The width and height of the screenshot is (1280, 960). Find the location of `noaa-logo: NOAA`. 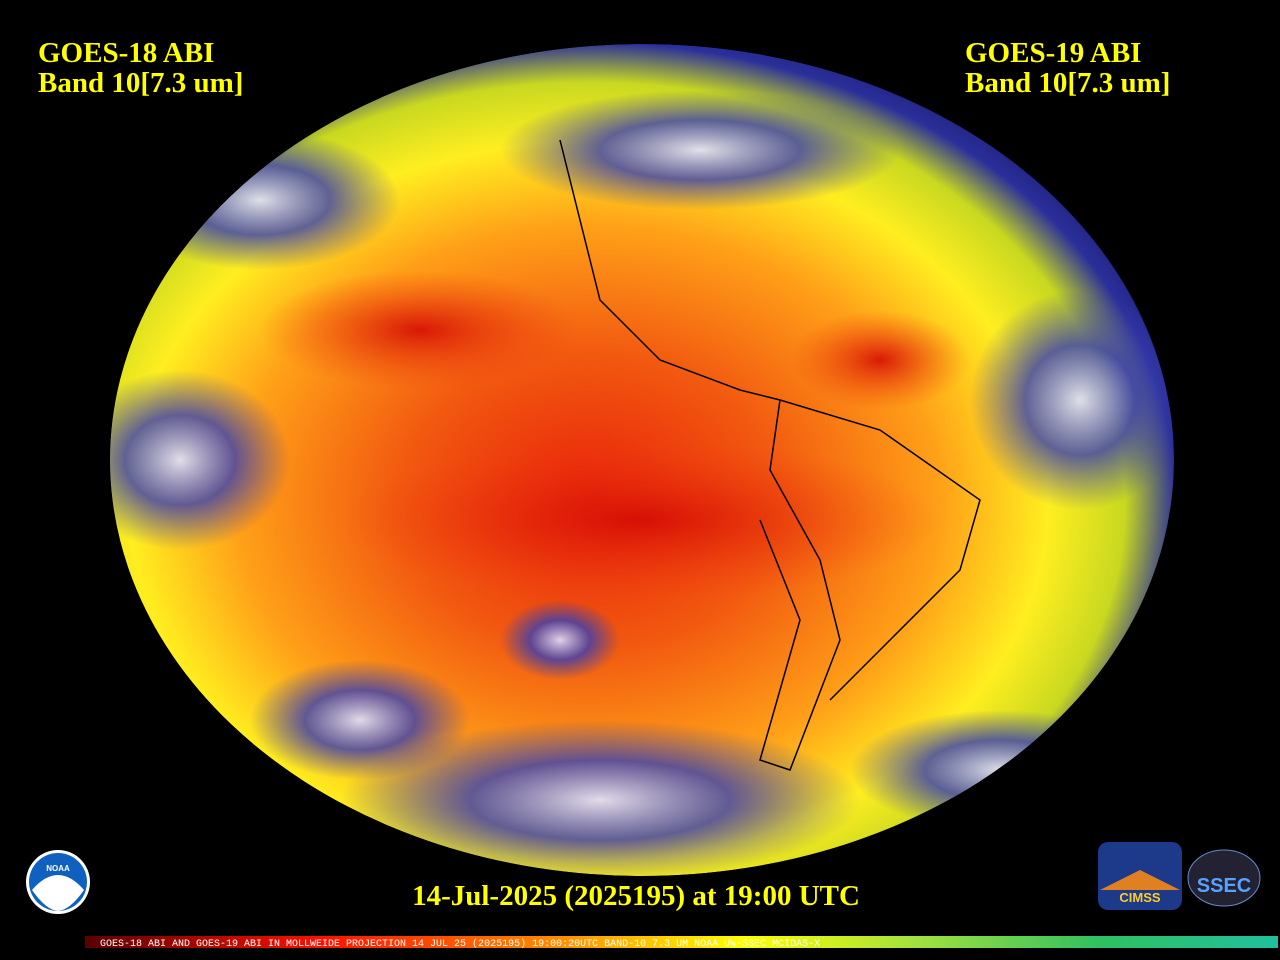

noaa-logo: NOAA is located at coordinates (58, 882).